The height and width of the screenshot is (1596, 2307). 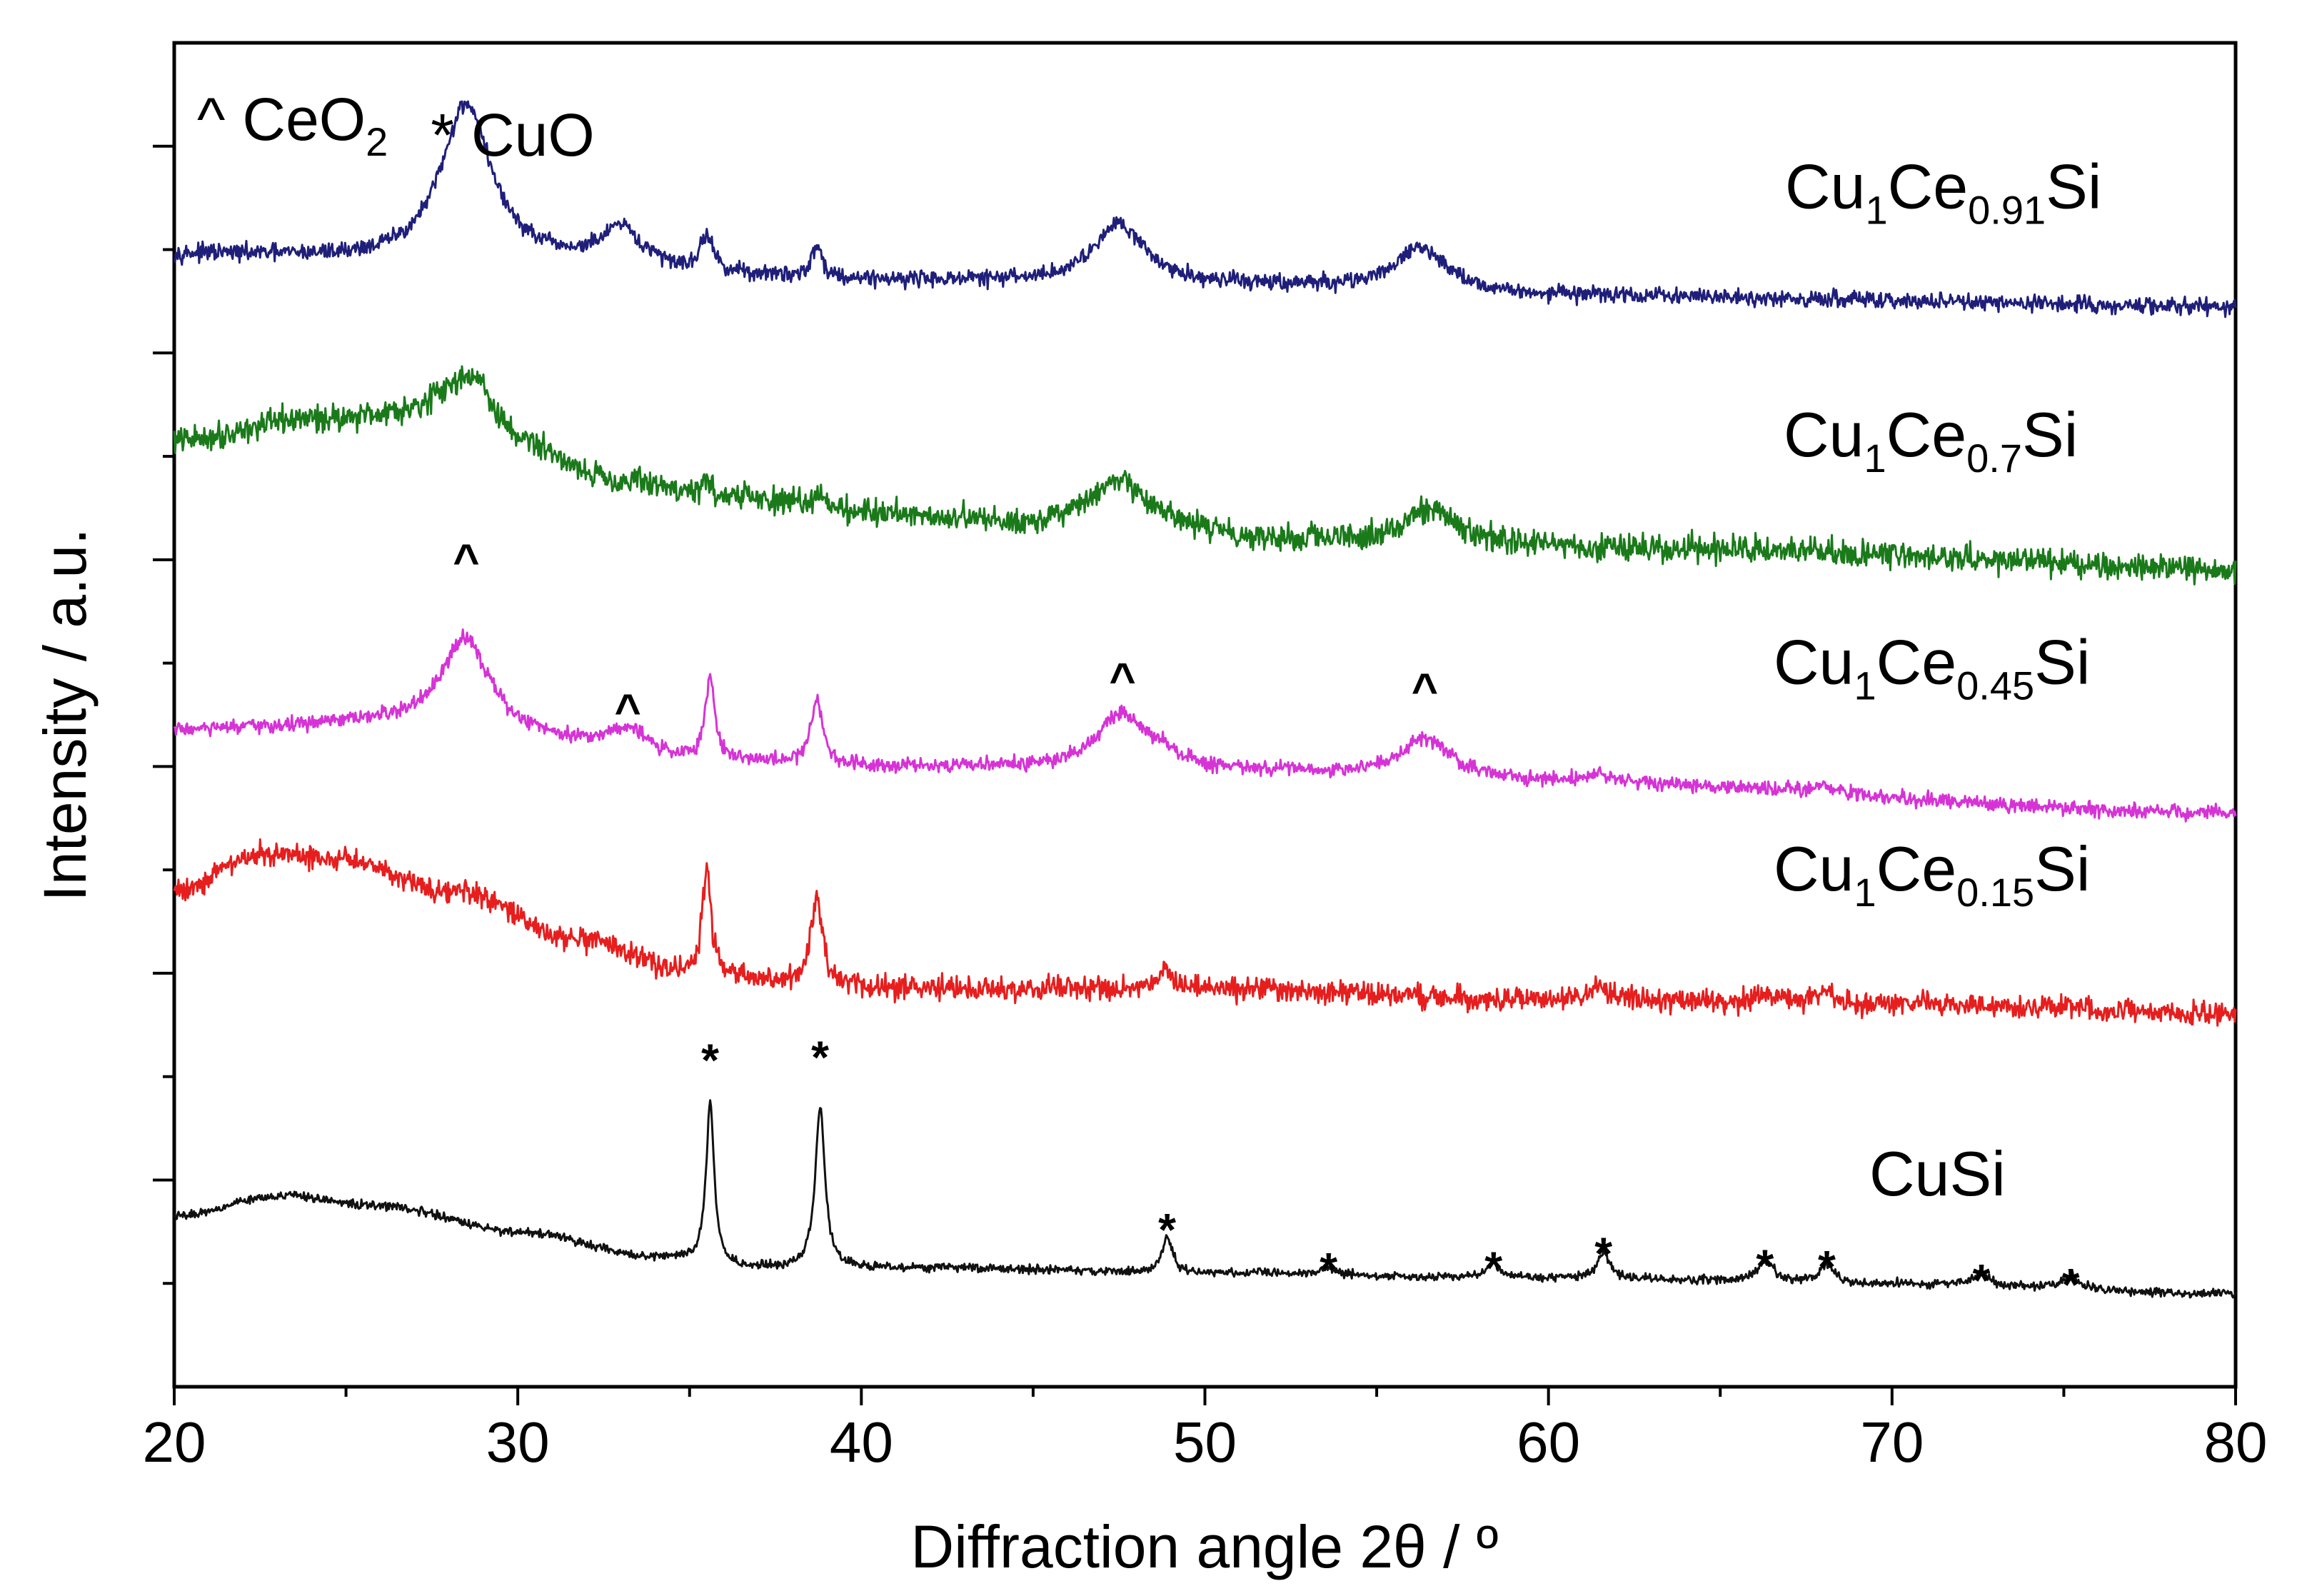 I want to click on series-label: CuSi, so click(x=1937, y=1173).